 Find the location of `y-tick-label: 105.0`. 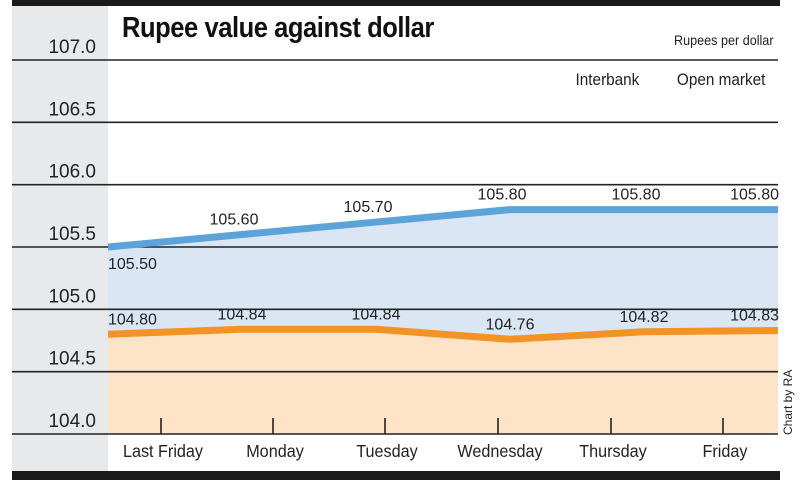

y-tick-label: 105.0 is located at coordinates (72, 296).